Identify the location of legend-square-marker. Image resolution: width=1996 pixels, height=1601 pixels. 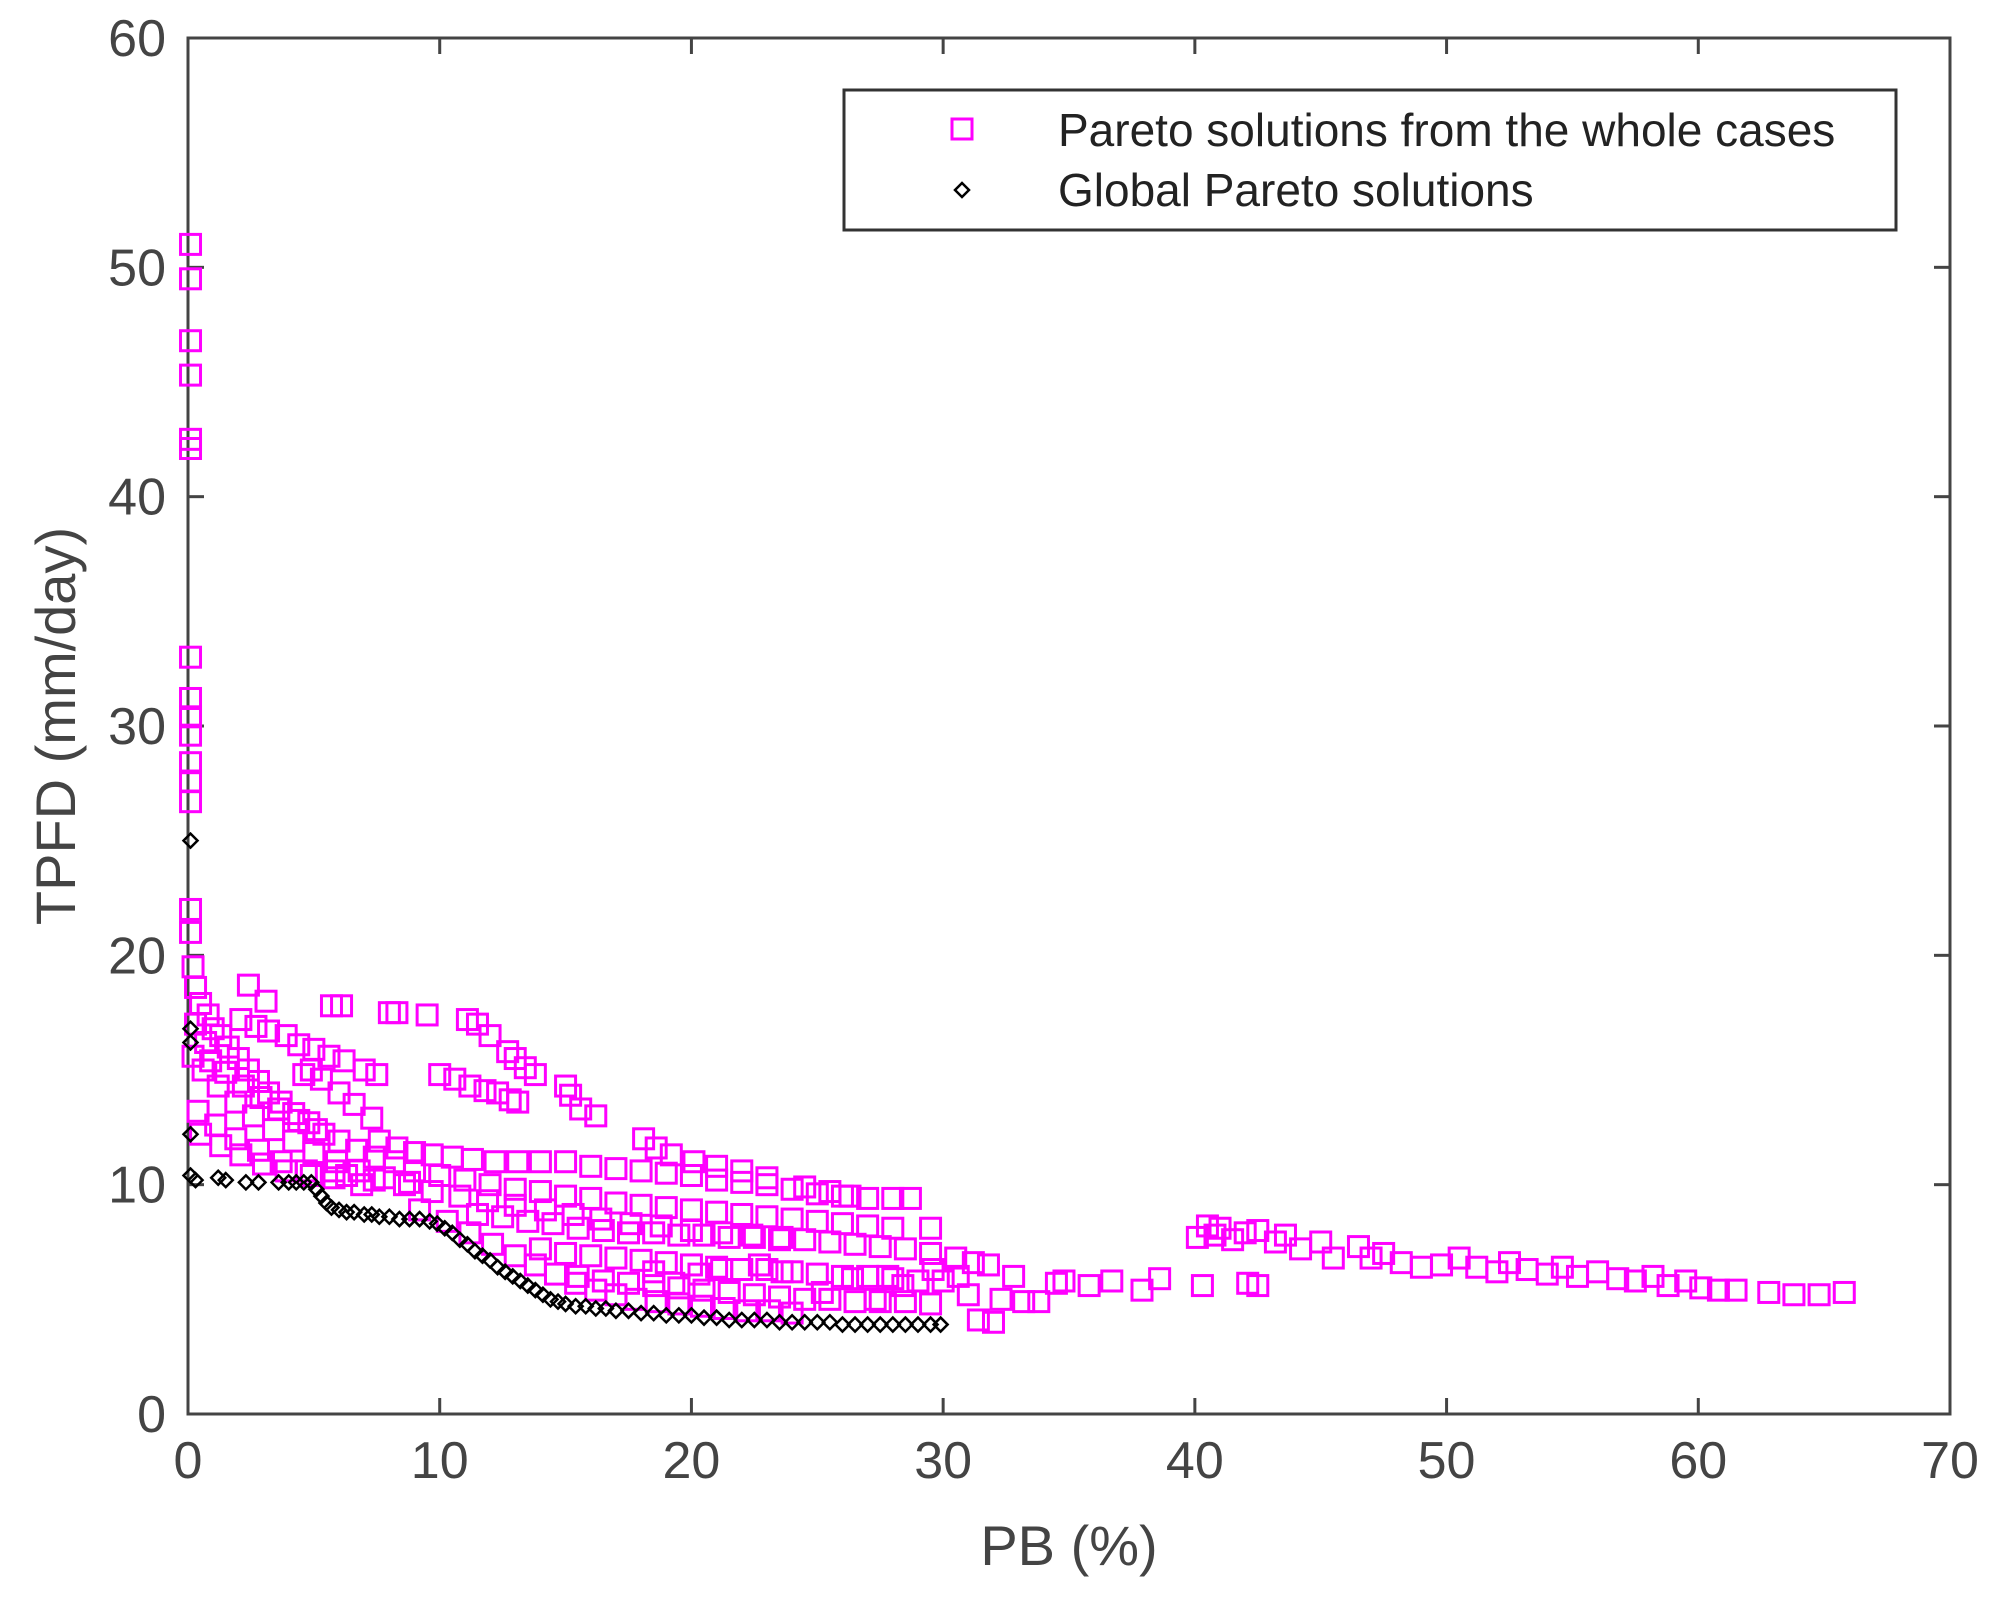
(962, 129).